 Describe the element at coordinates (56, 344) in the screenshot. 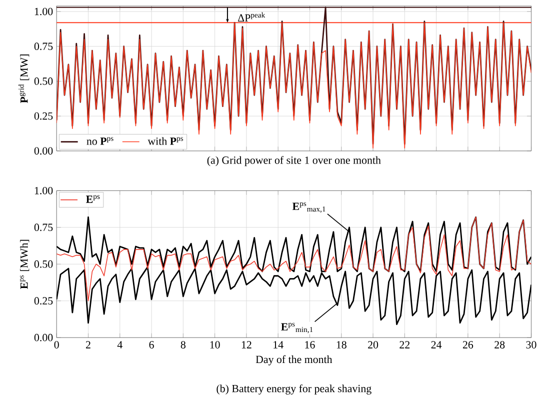

I see `x-tick-label: 0` at that location.